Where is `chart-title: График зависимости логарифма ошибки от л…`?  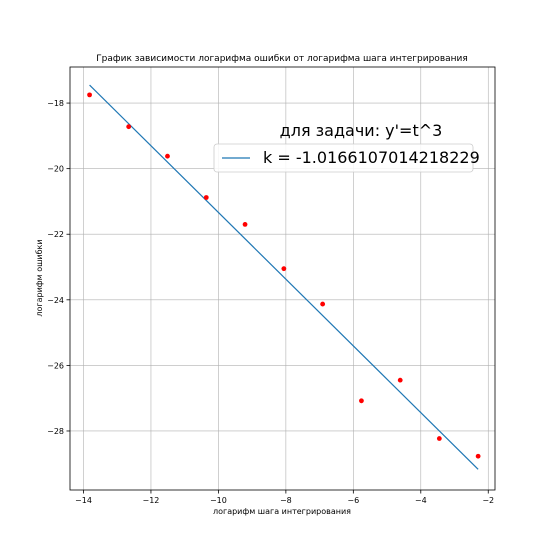 chart-title: График зависимости логарифма ошибки от л… is located at coordinates (282, 59).